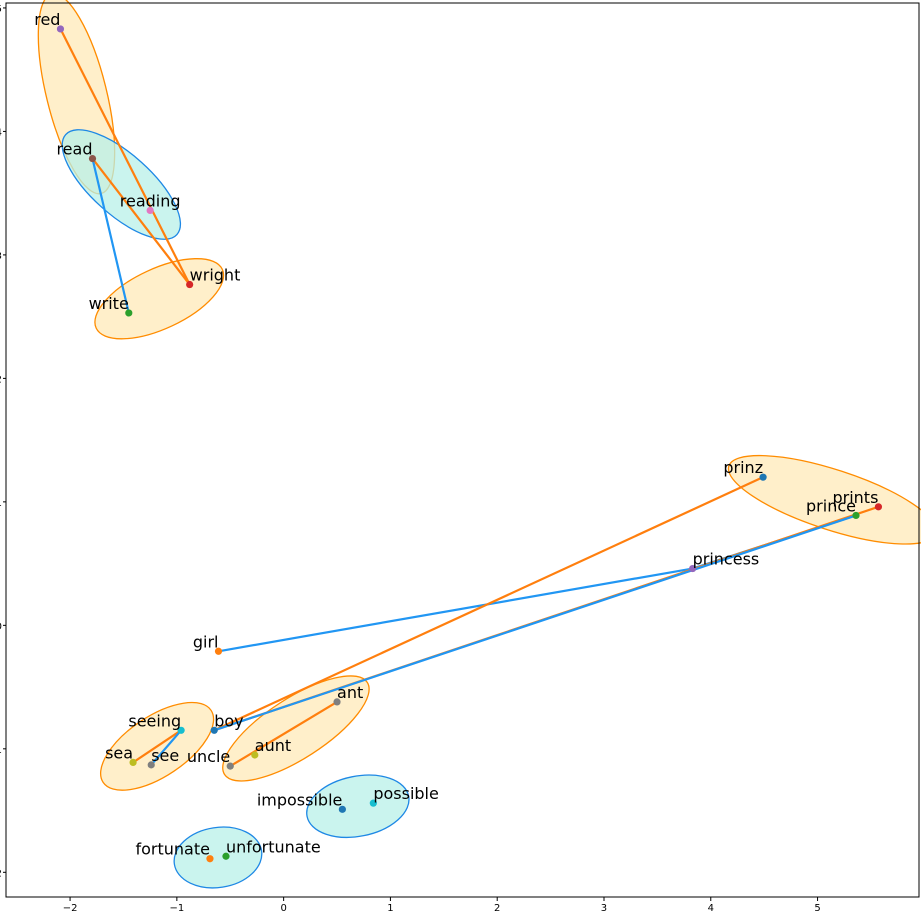 This screenshot has width=921, height=912. Describe the element at coordinates (172, 849) in the screenshot. I see `point-label: fortunate` at that location.